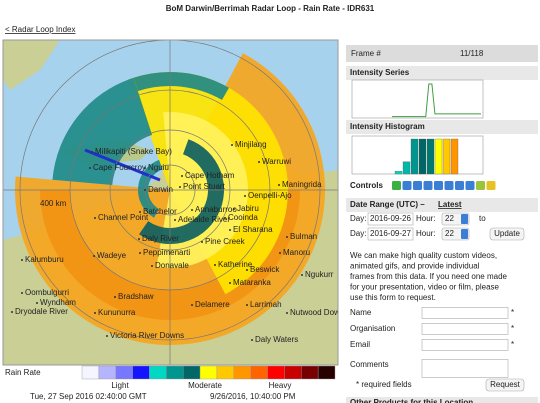 The width and height of the screenshot is (540, 403). I want to click on legend-label: Moderate, so click(205, 385).